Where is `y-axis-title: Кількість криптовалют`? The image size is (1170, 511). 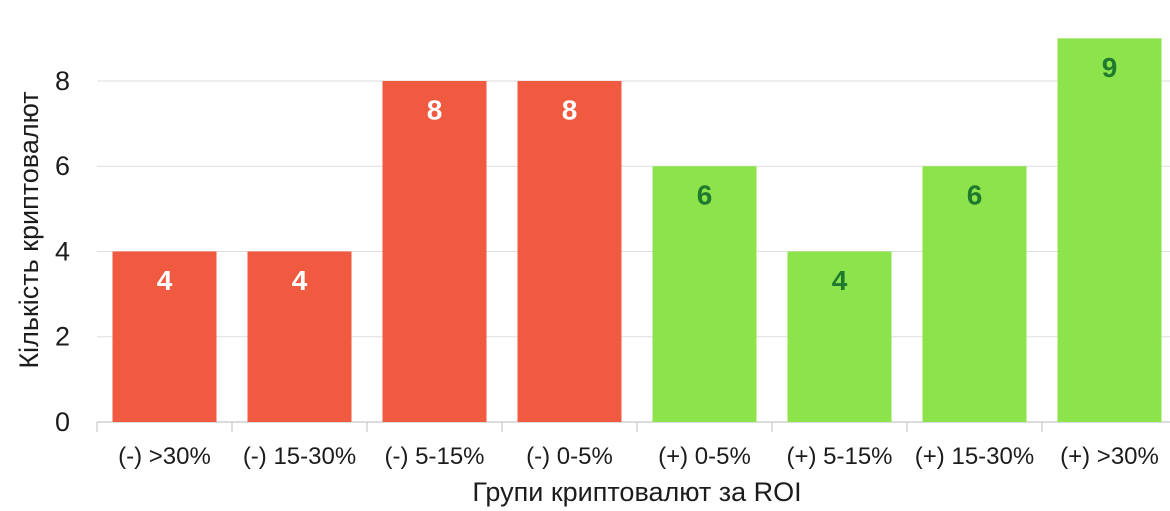
y-axis-title: Кількість криптовалют is located at coordinates (29, 229).